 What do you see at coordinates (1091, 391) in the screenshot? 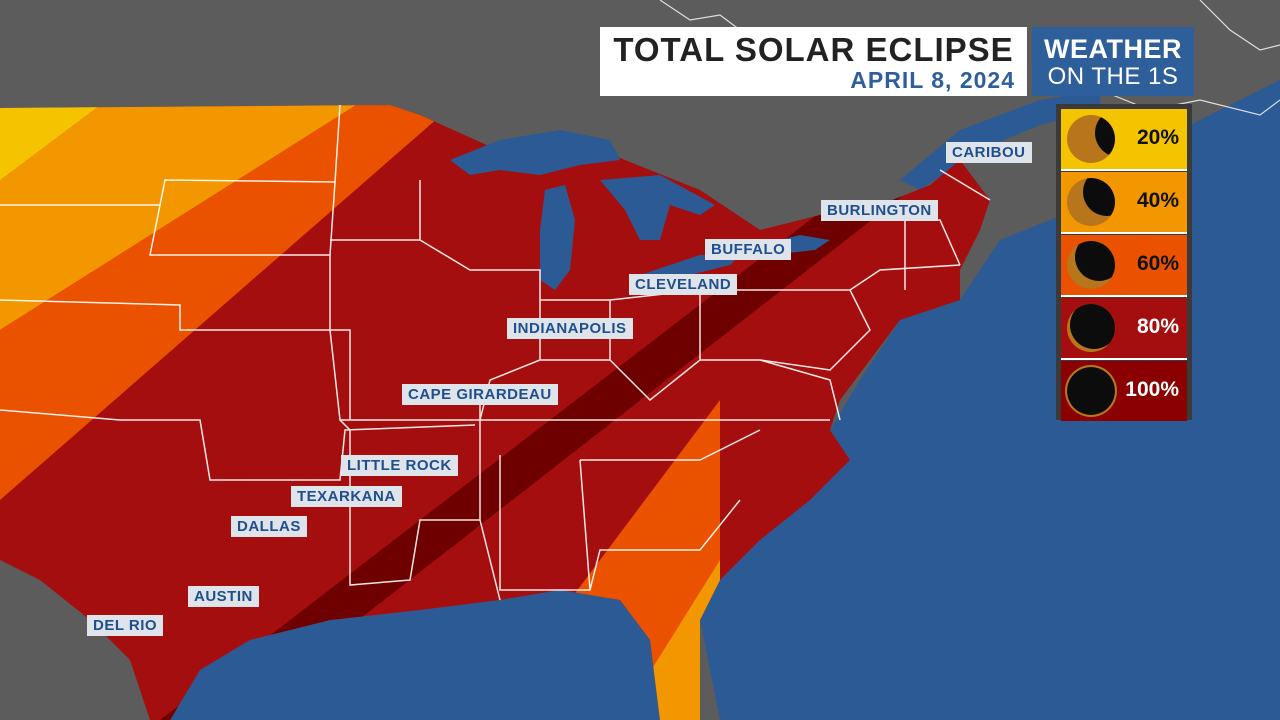
I see `total-eclipse-icon` at bounding box center [1091, 391].